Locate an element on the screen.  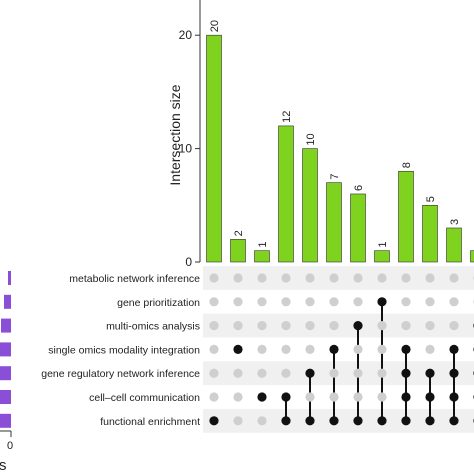
bar-value-label: 5 is located at coordinates (431, 199).